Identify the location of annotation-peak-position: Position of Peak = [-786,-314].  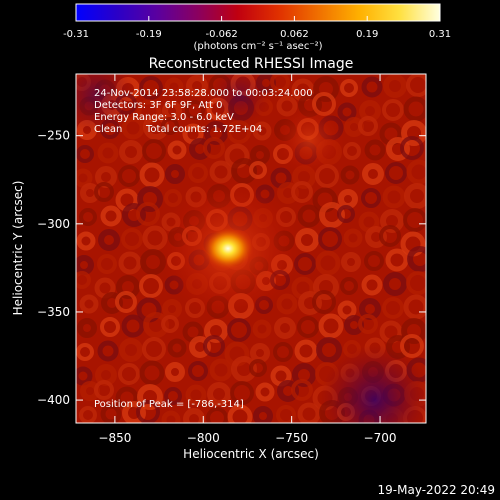
(169, 404).